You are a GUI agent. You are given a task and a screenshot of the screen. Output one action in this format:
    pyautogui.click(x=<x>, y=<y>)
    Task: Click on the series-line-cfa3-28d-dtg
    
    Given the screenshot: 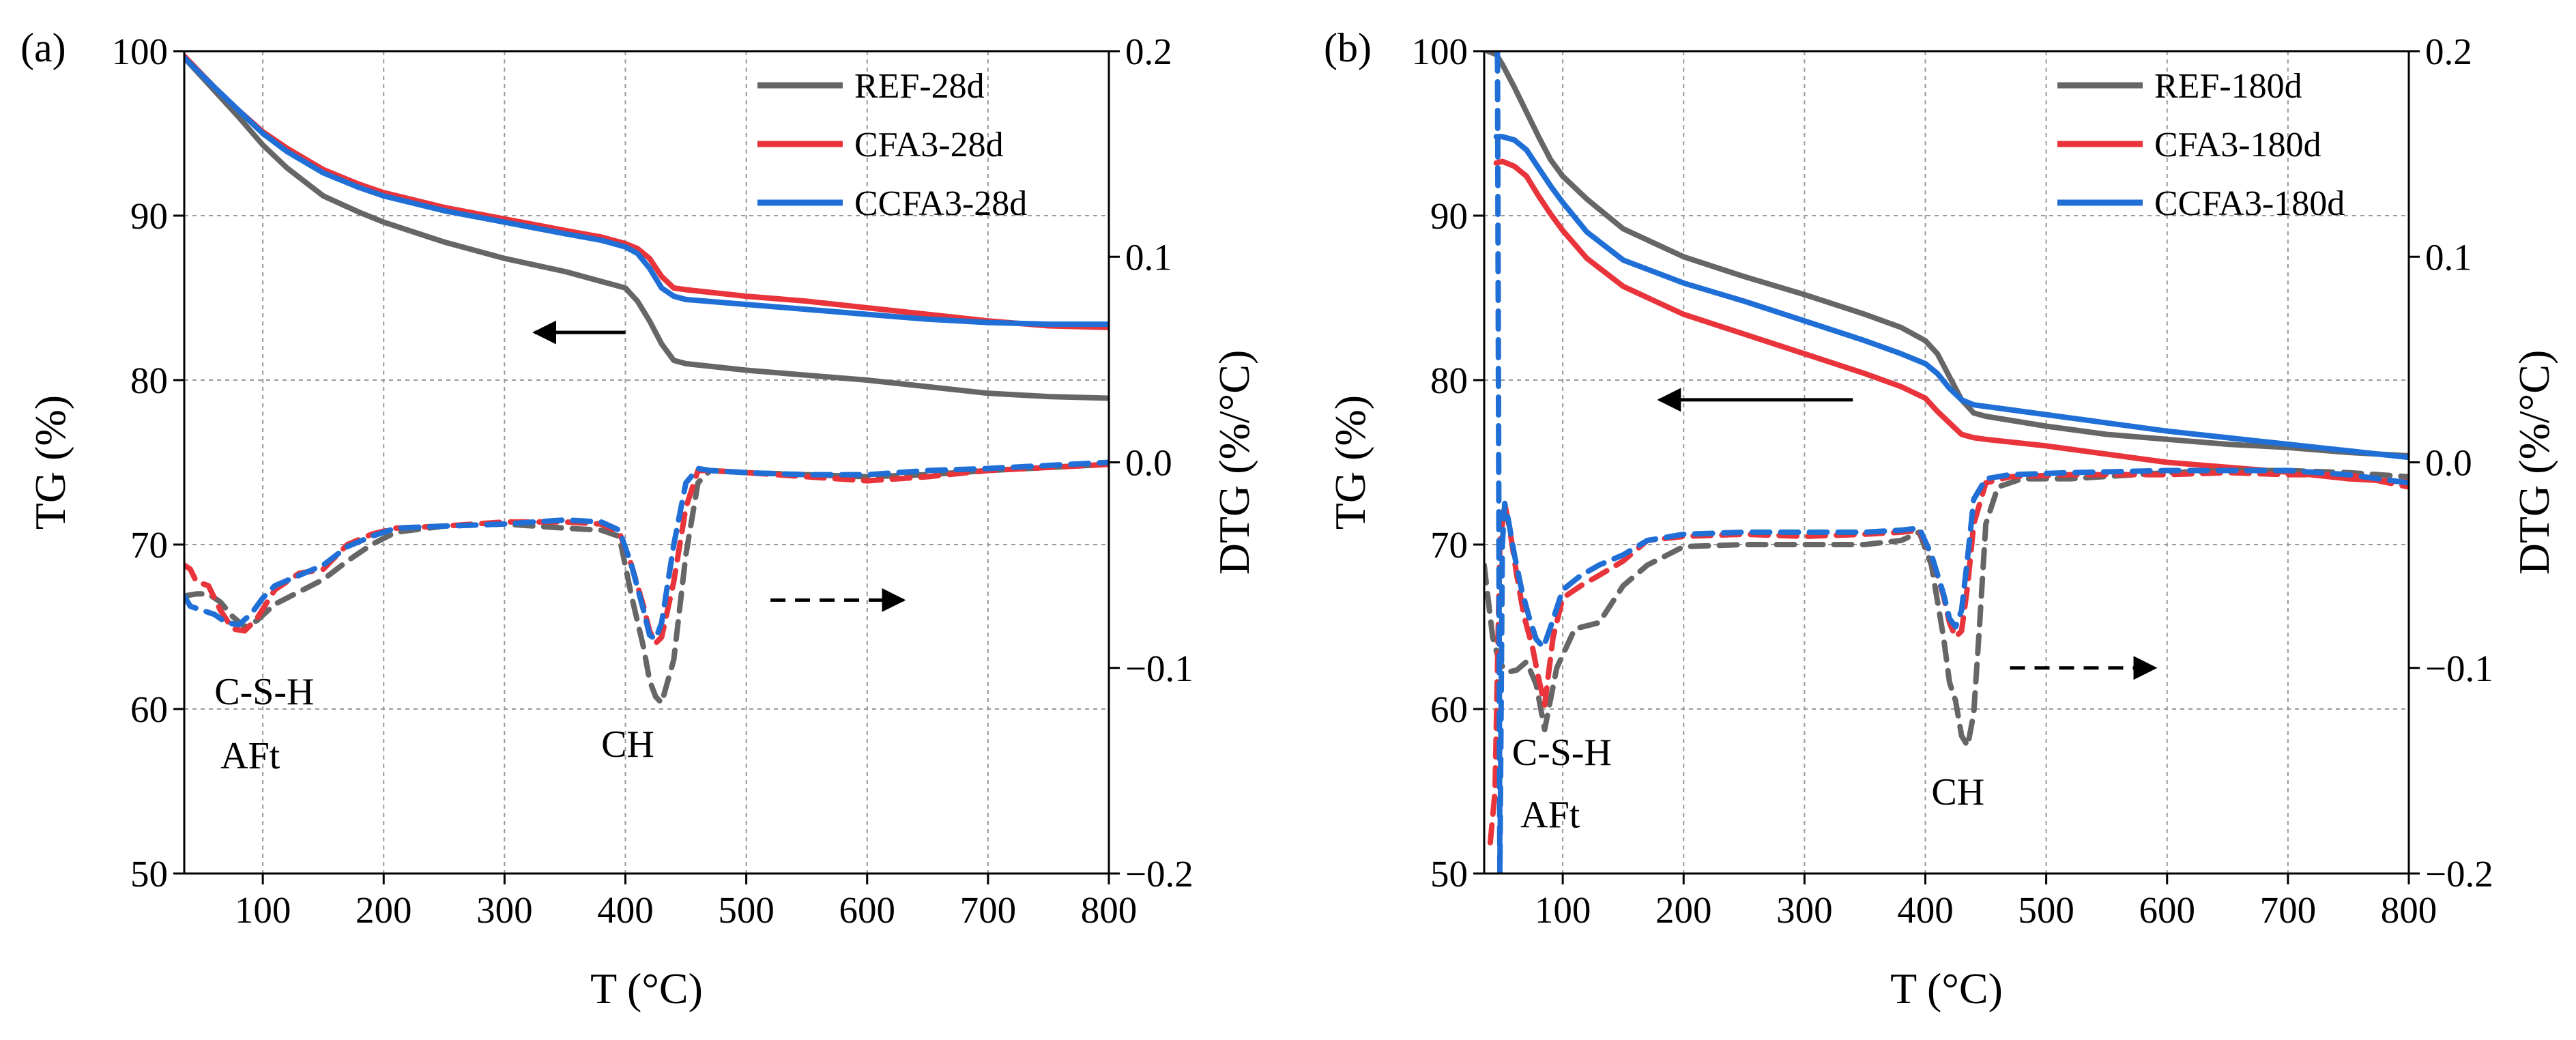 What is the action you would take?
    pyautogui.click(x=646, y=553)
    